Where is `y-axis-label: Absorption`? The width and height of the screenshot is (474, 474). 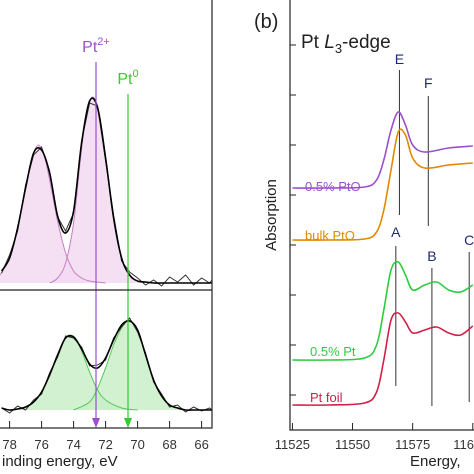 y-axis-label: Absorption is located at coordinates (271, 215).